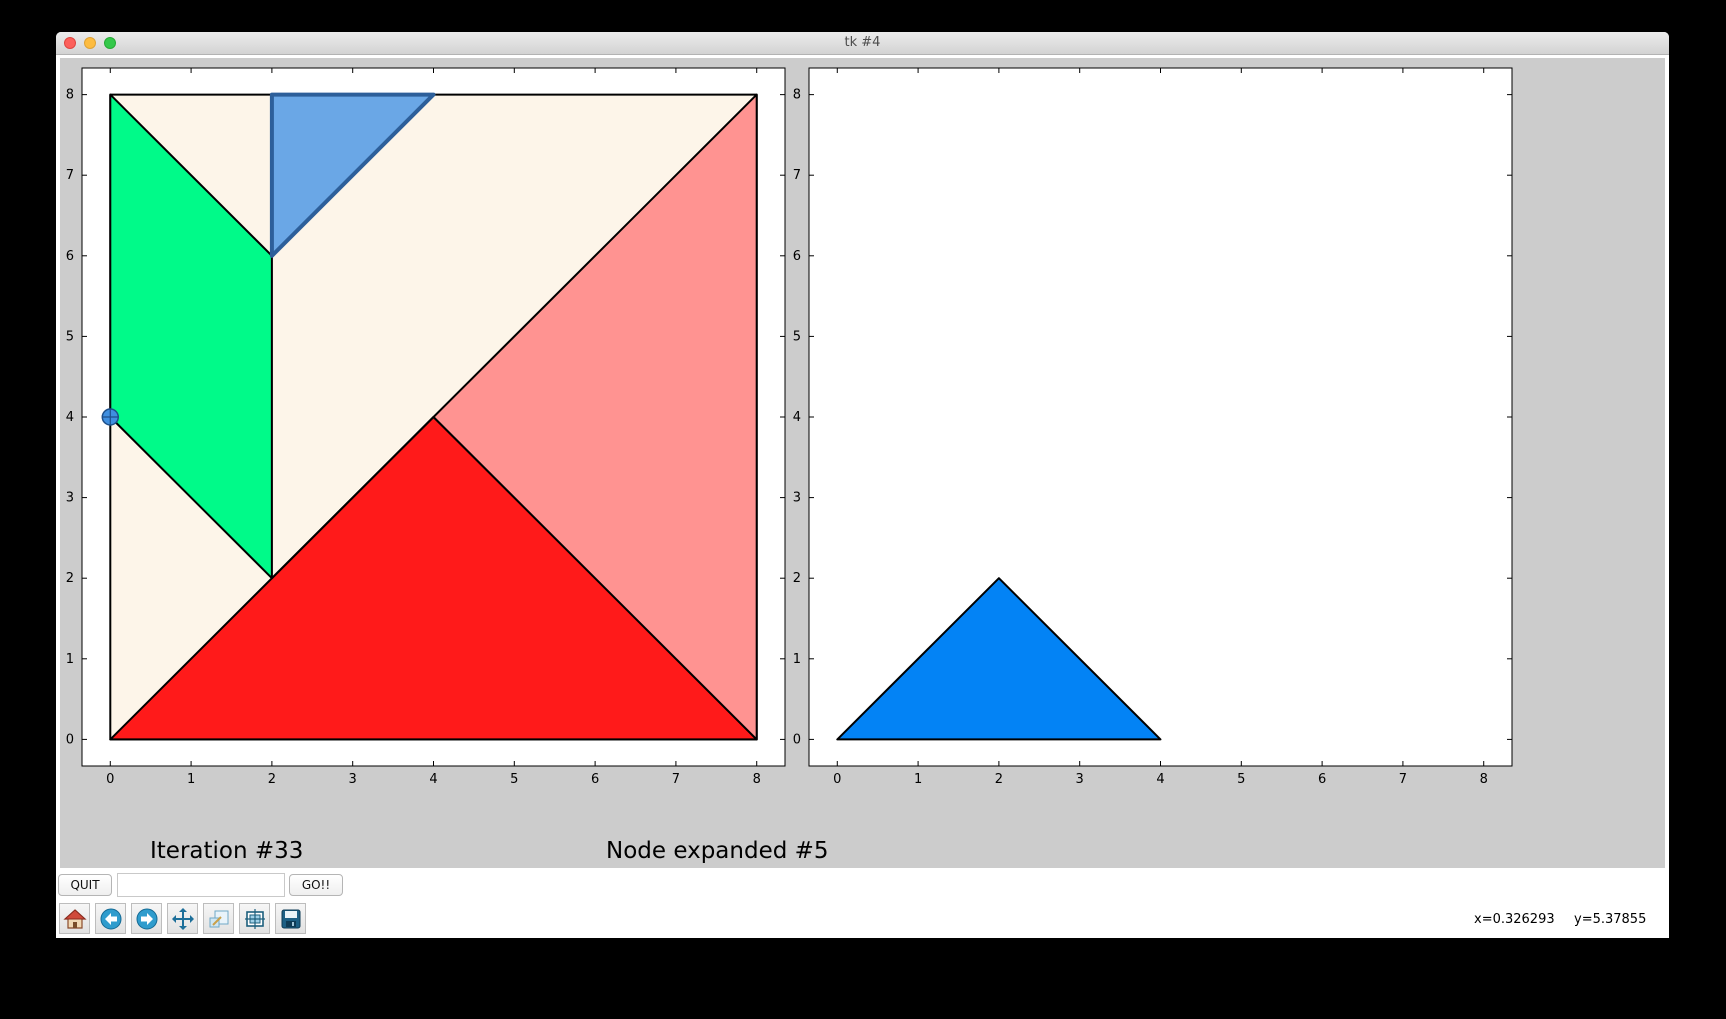 This screenshot has height=1019, width=1726. What do you see at coordinates (316, 885) in the screenshot?
I see `go-button: GO!!` at bounding box center [316, 885].